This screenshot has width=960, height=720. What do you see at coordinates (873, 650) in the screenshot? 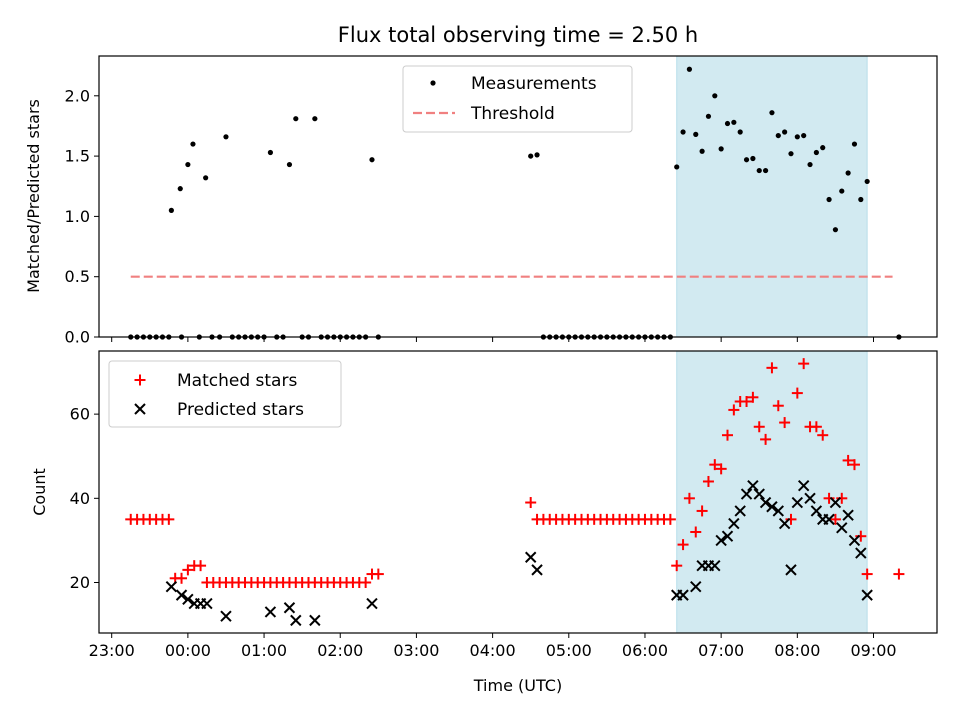
I see `x-tick-label: 09:00` at bounding box center [873, 650].